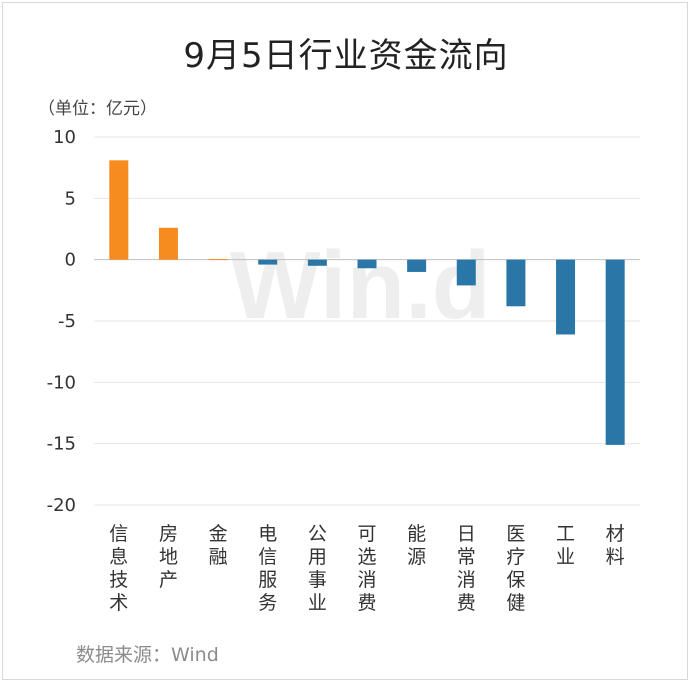 This screenshot has width=692, height=684. I want to click on y-axis-tick-labels: 10 5 0 -5 -10 -15 -20, so click(61, 321).